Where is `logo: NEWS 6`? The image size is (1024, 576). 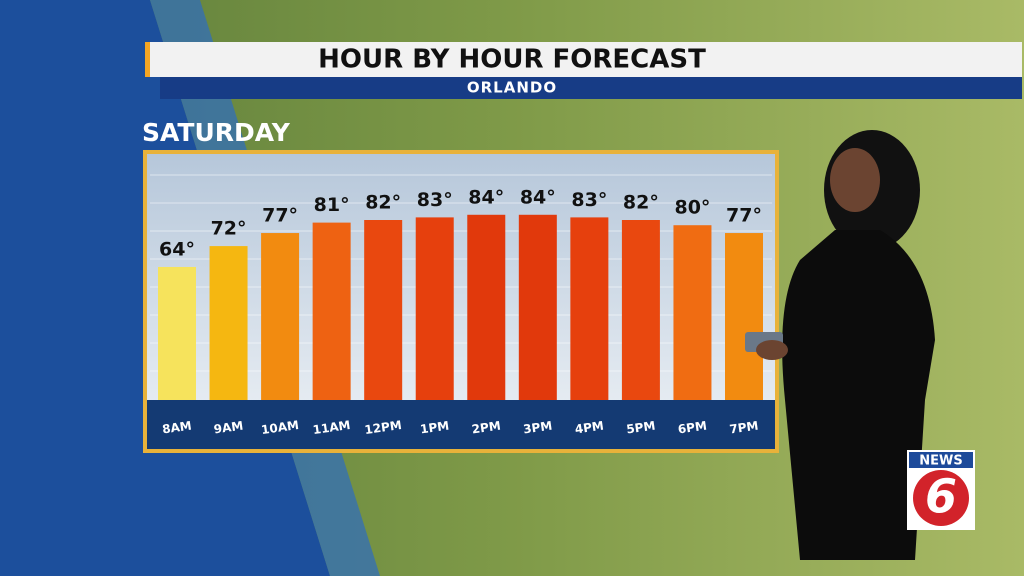 logo: NEWS 6 is located at coordinates (941, 490).